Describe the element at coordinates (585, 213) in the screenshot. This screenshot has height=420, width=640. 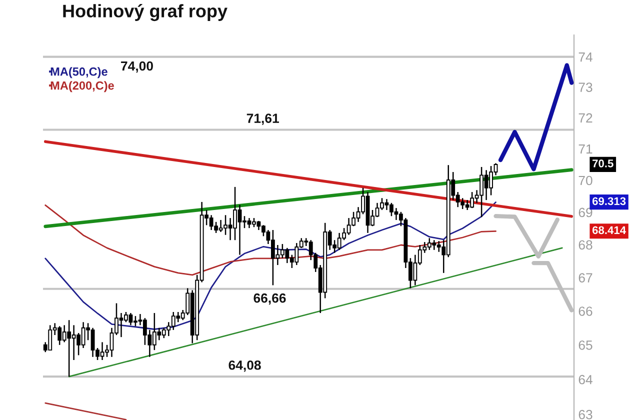
I see `y-tick-label: 69` at that location.